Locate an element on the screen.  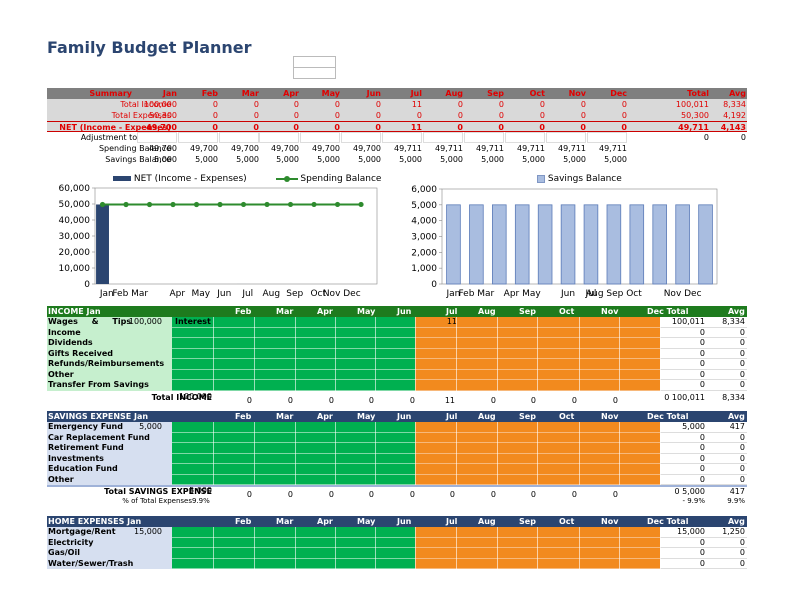
plot-area is located at coordinates (236, 236).